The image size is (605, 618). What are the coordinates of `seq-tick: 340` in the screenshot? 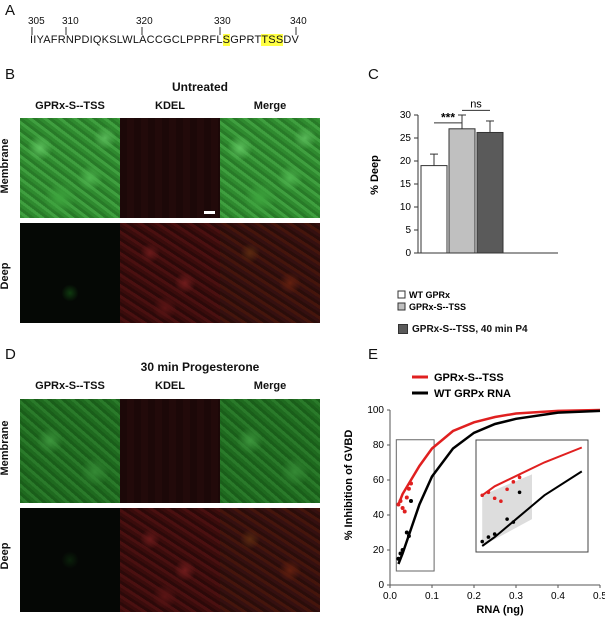 It's located at (298, 21).